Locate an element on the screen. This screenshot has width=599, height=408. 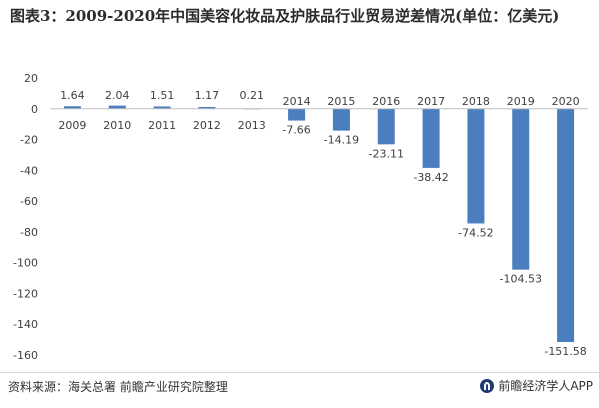
y-tick-label: -80 is located at coordinates (29, 232).